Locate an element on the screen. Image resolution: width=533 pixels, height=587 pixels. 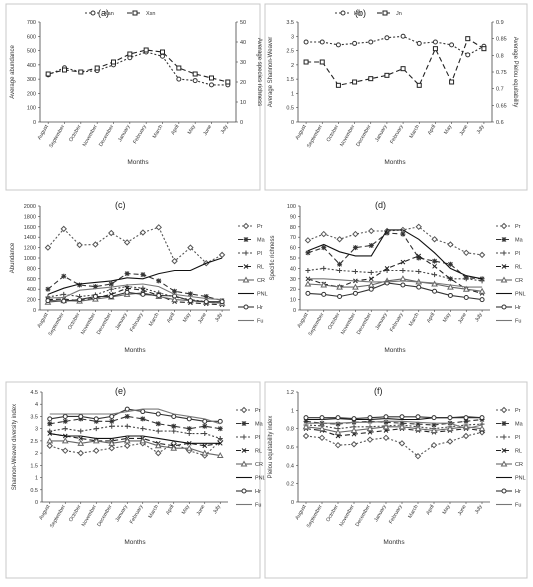
panel-a-xtick-label: February is located at coordinates (140, 134).